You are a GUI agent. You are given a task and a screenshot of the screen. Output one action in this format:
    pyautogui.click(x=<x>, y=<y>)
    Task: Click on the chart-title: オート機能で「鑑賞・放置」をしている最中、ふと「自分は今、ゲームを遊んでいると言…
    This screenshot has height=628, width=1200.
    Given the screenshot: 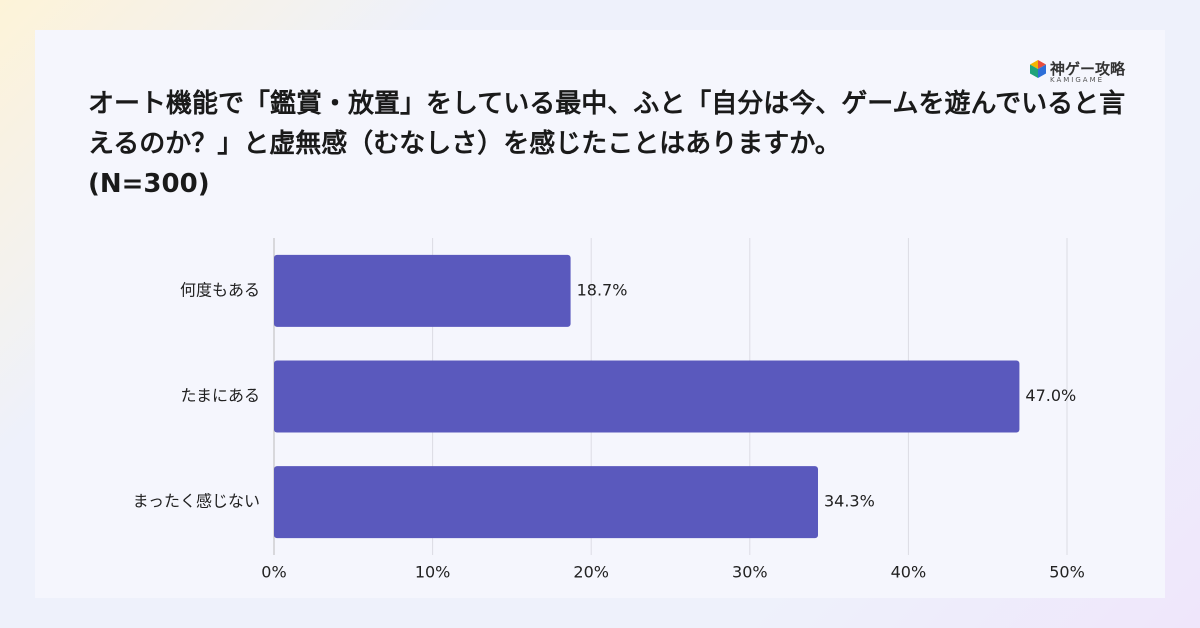 What is the action you would take?
    pyautogui.click(x=607, y=124)
    